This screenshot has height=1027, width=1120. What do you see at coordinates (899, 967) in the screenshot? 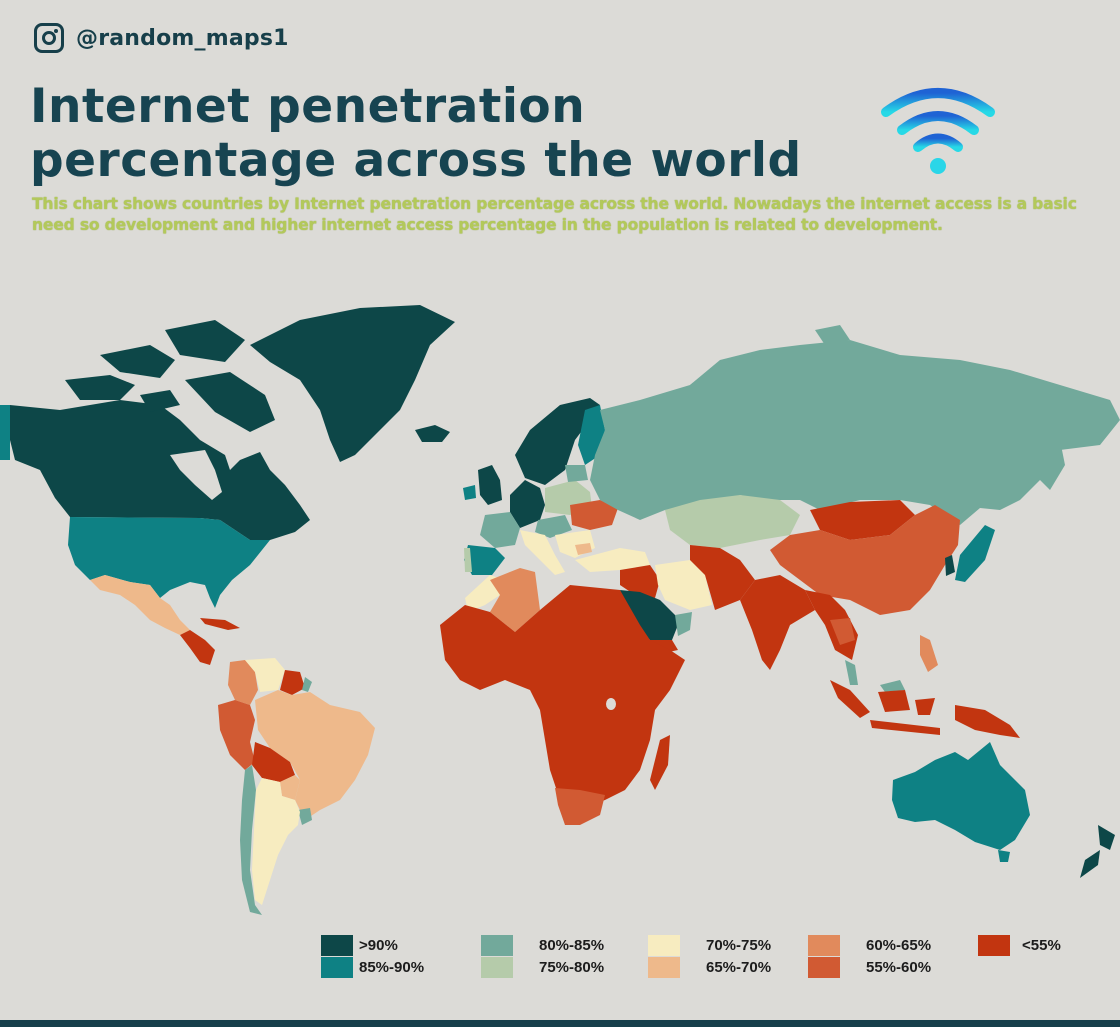
I see `legend-label: 55%-60%` at bounding box center [899, 967].